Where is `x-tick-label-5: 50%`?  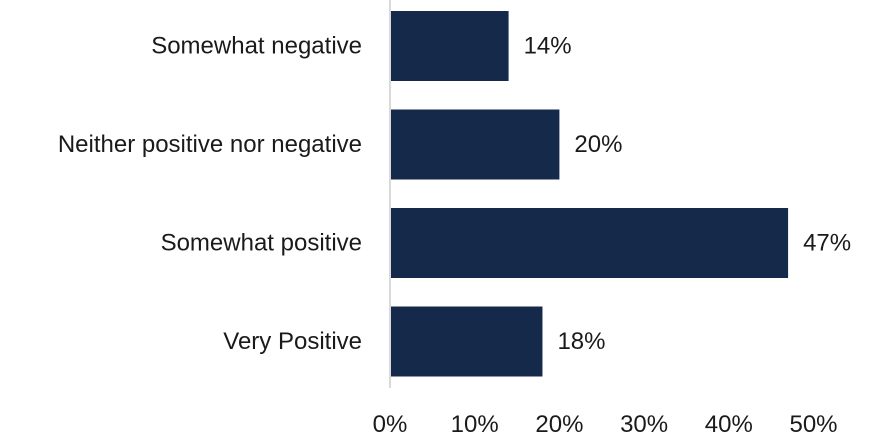
x-tick-label-5: 50% is located at coordinates (813, 423).